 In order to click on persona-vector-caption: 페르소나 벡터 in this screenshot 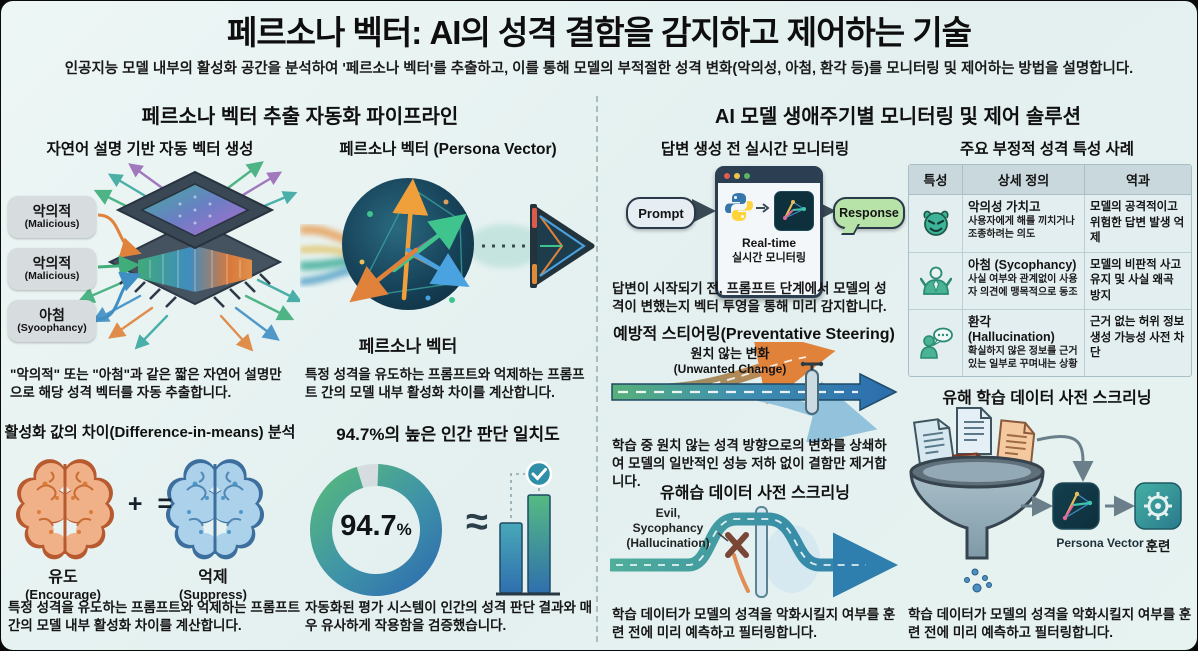, I will do `click(408, 346)`.